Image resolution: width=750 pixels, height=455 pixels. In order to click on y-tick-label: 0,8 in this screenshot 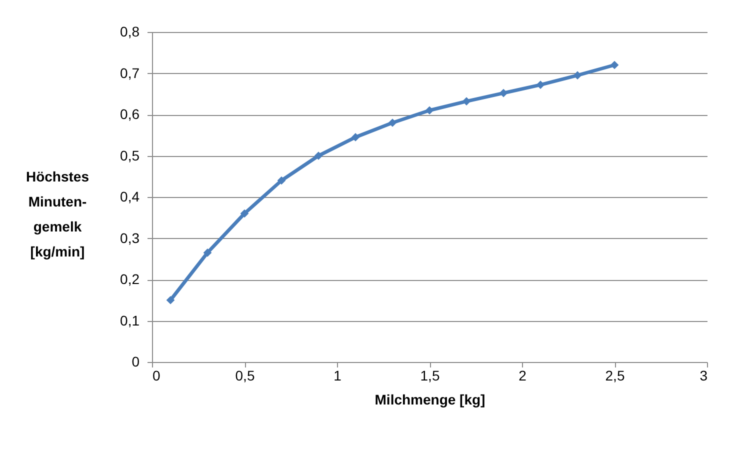, I will do `click(130, 32)`.